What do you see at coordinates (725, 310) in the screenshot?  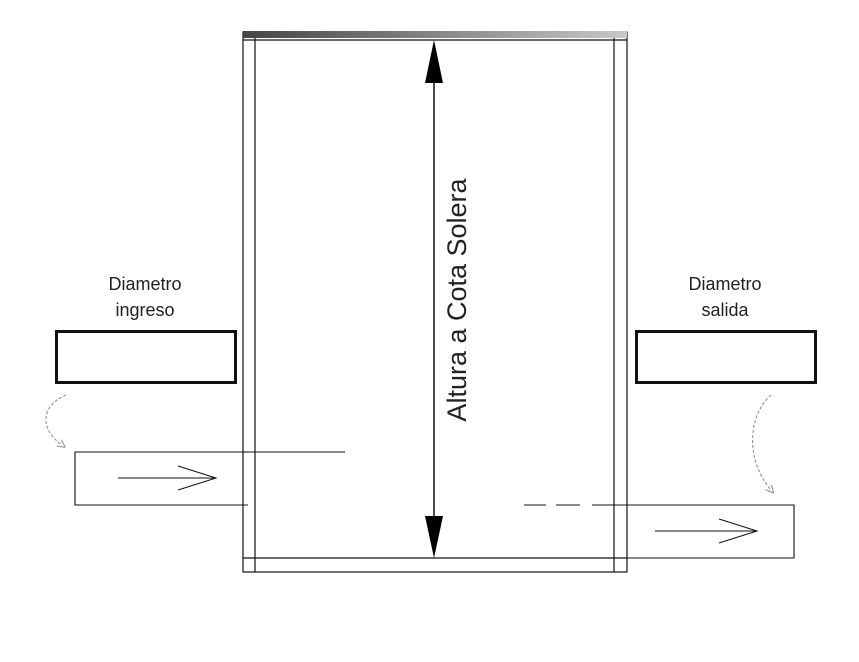 I see `outlet-diameter-label-line2: salida` at bounding box center [725, 310].